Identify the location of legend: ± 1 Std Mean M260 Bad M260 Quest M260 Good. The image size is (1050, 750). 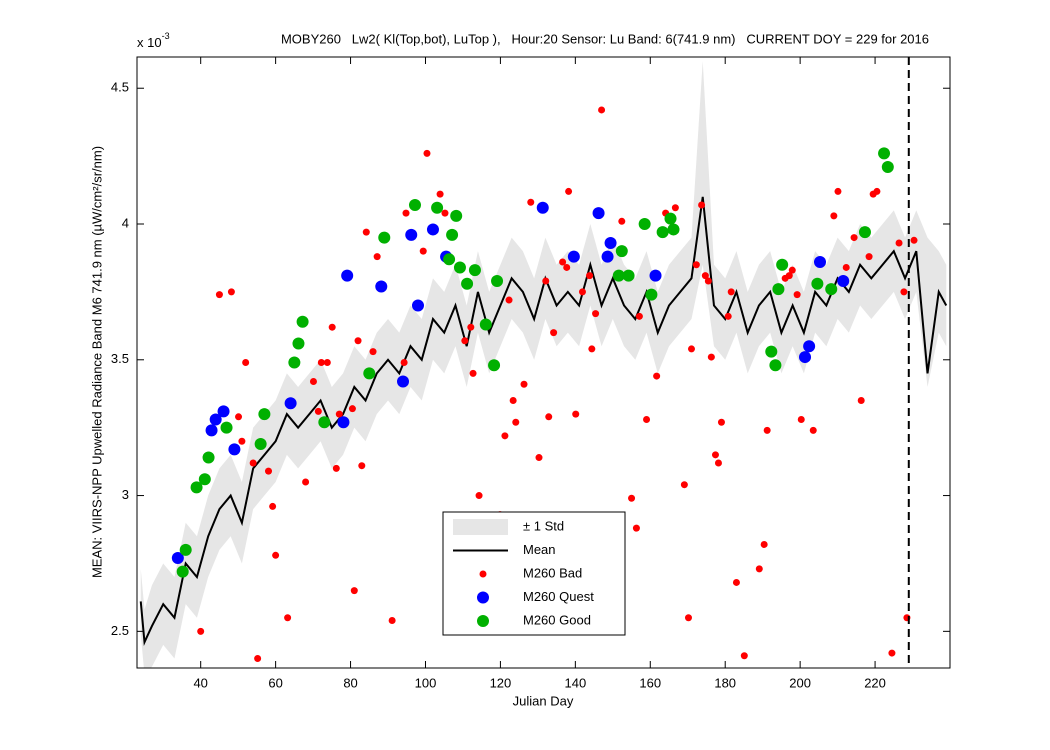
(534, 573).